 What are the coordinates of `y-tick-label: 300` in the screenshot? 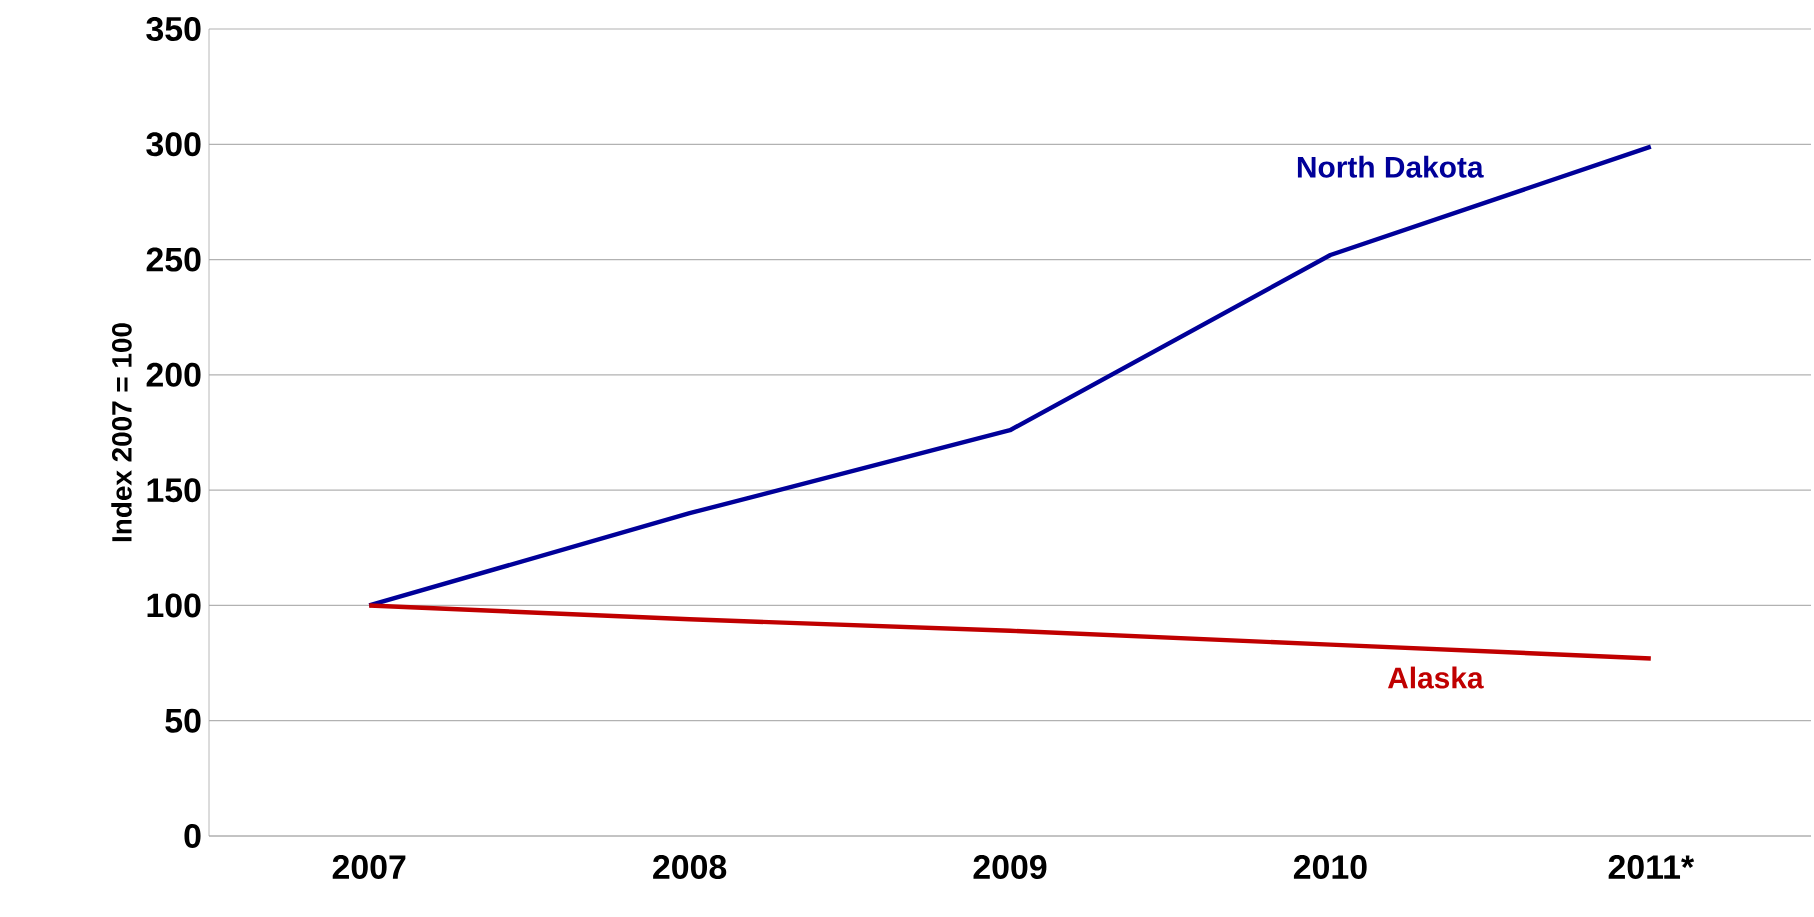 It's located at (173, 144).